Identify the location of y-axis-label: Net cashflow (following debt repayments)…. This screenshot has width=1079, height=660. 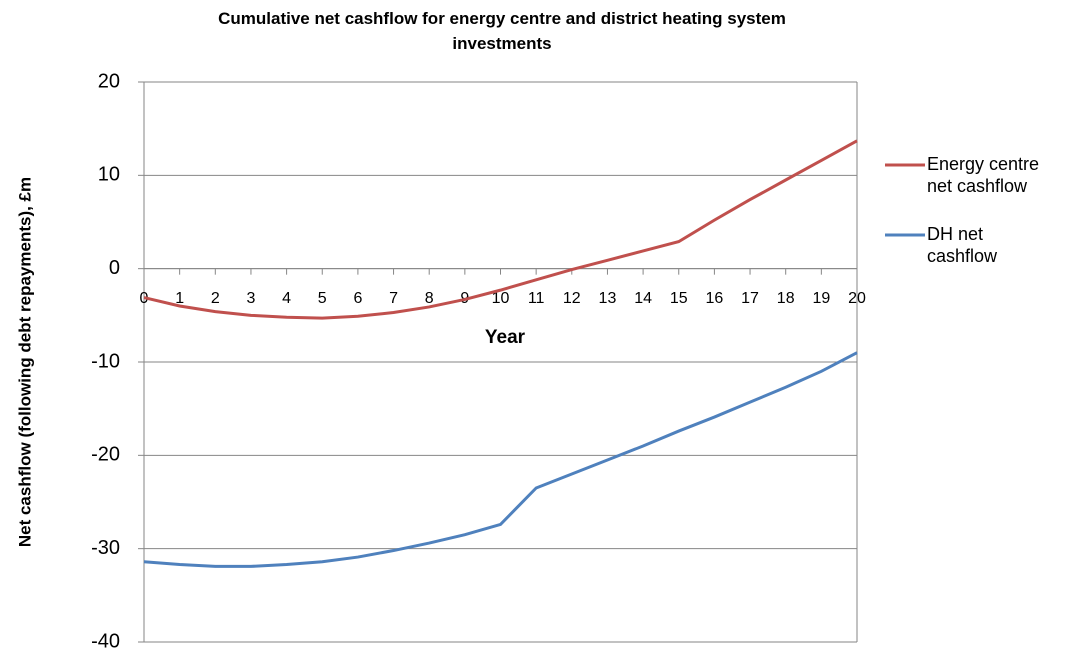
(24, 362).